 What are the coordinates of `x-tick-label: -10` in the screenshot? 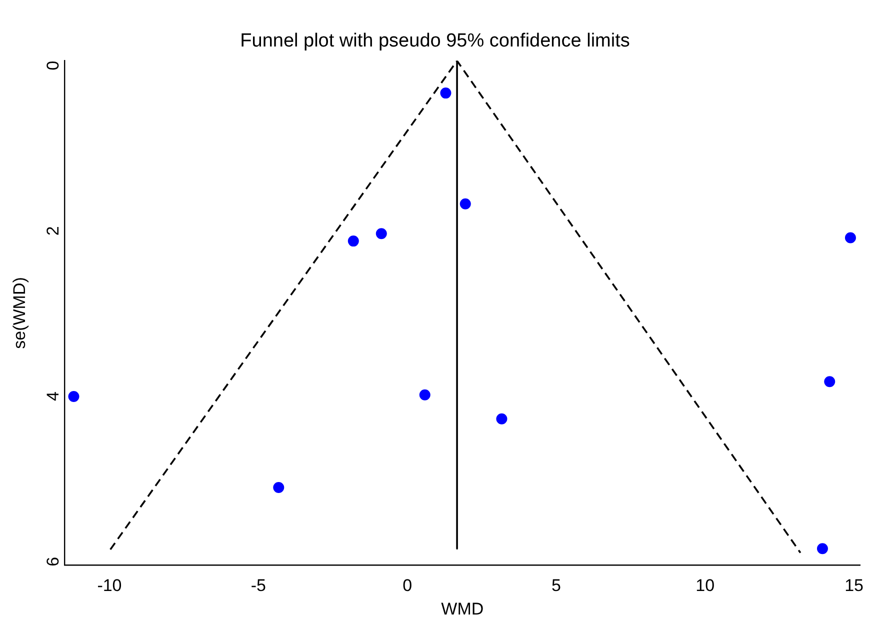 It's located at (109, 586).